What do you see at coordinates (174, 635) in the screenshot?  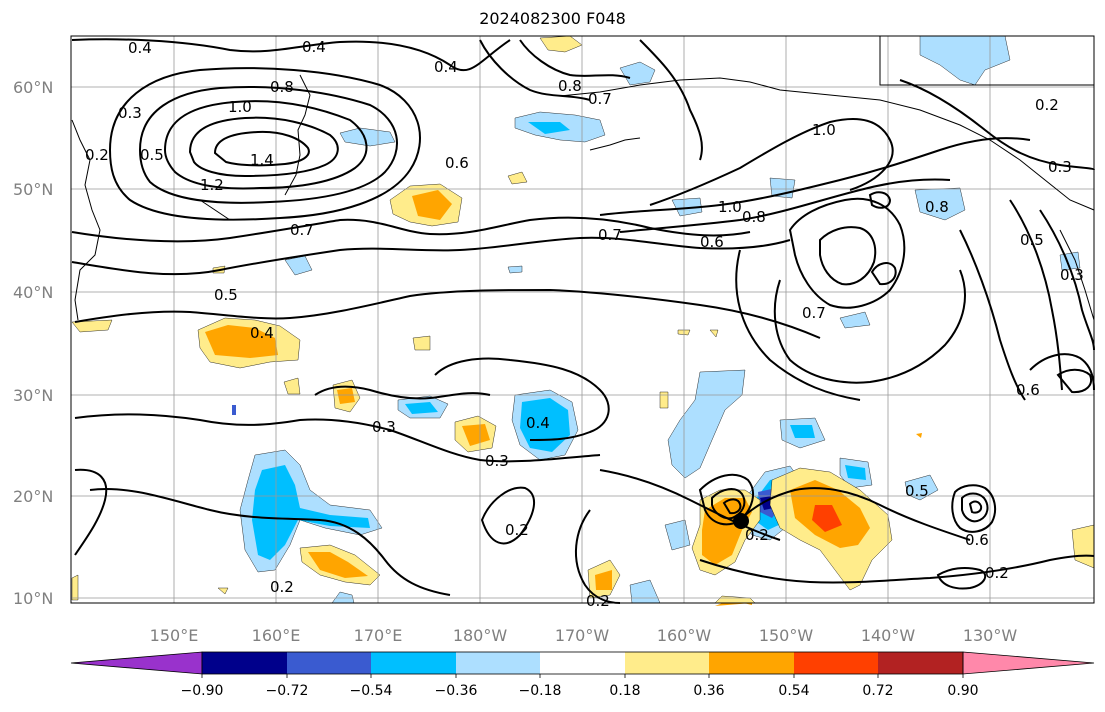 I see `lon-label: 150°E` at bounding box center [174, 635].